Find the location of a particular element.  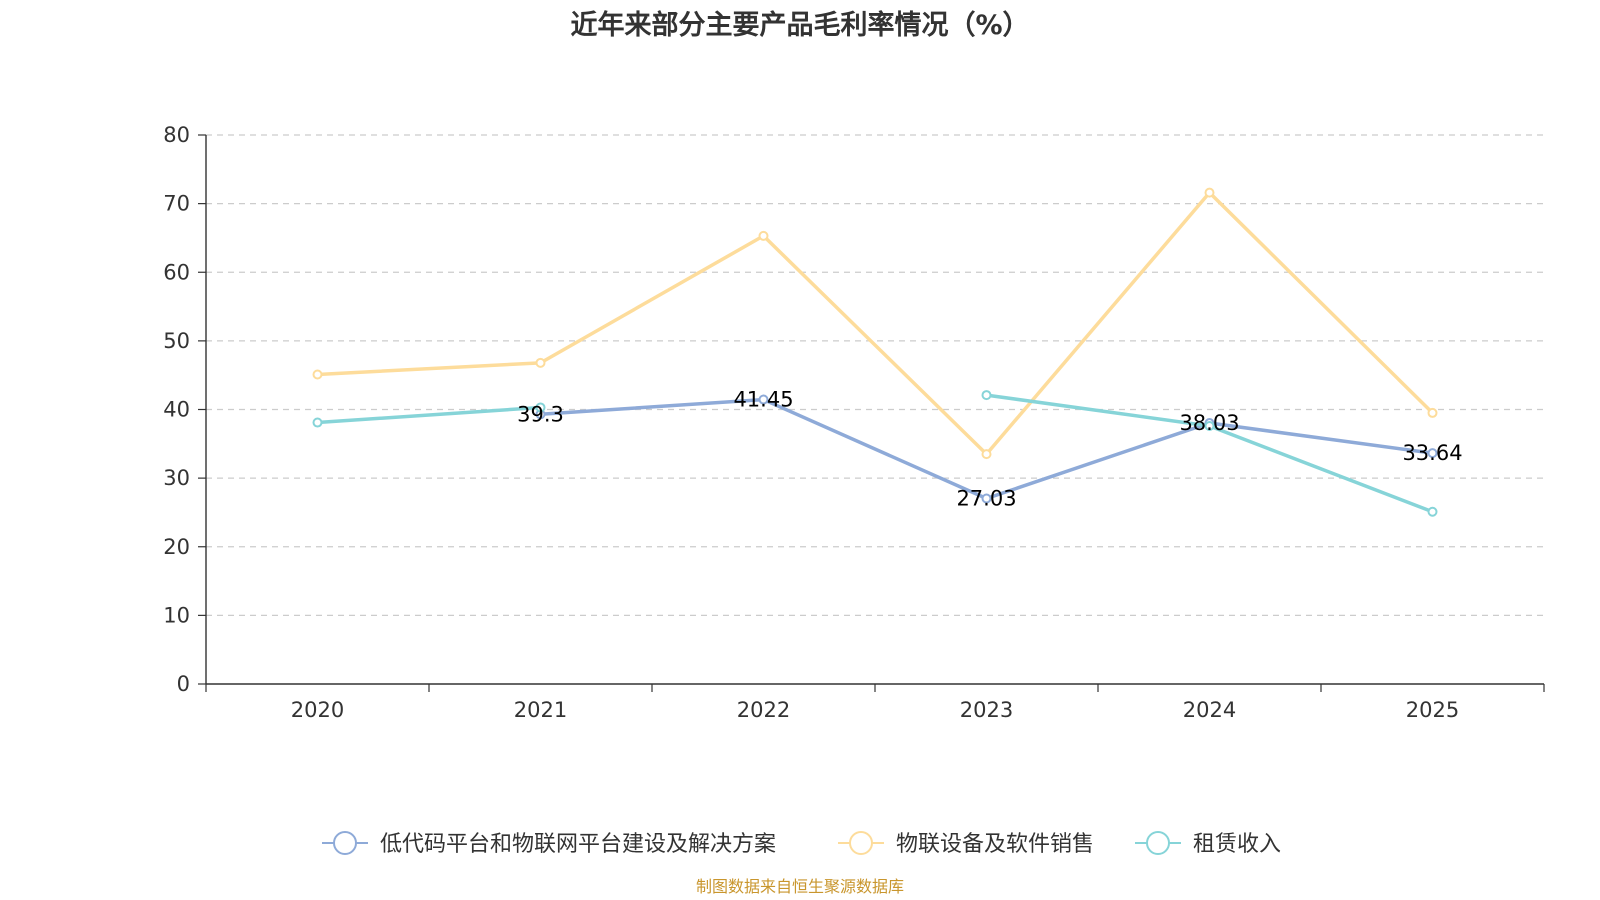

x-tick-label-2023: 2023 is located at coordinates (986, 710).